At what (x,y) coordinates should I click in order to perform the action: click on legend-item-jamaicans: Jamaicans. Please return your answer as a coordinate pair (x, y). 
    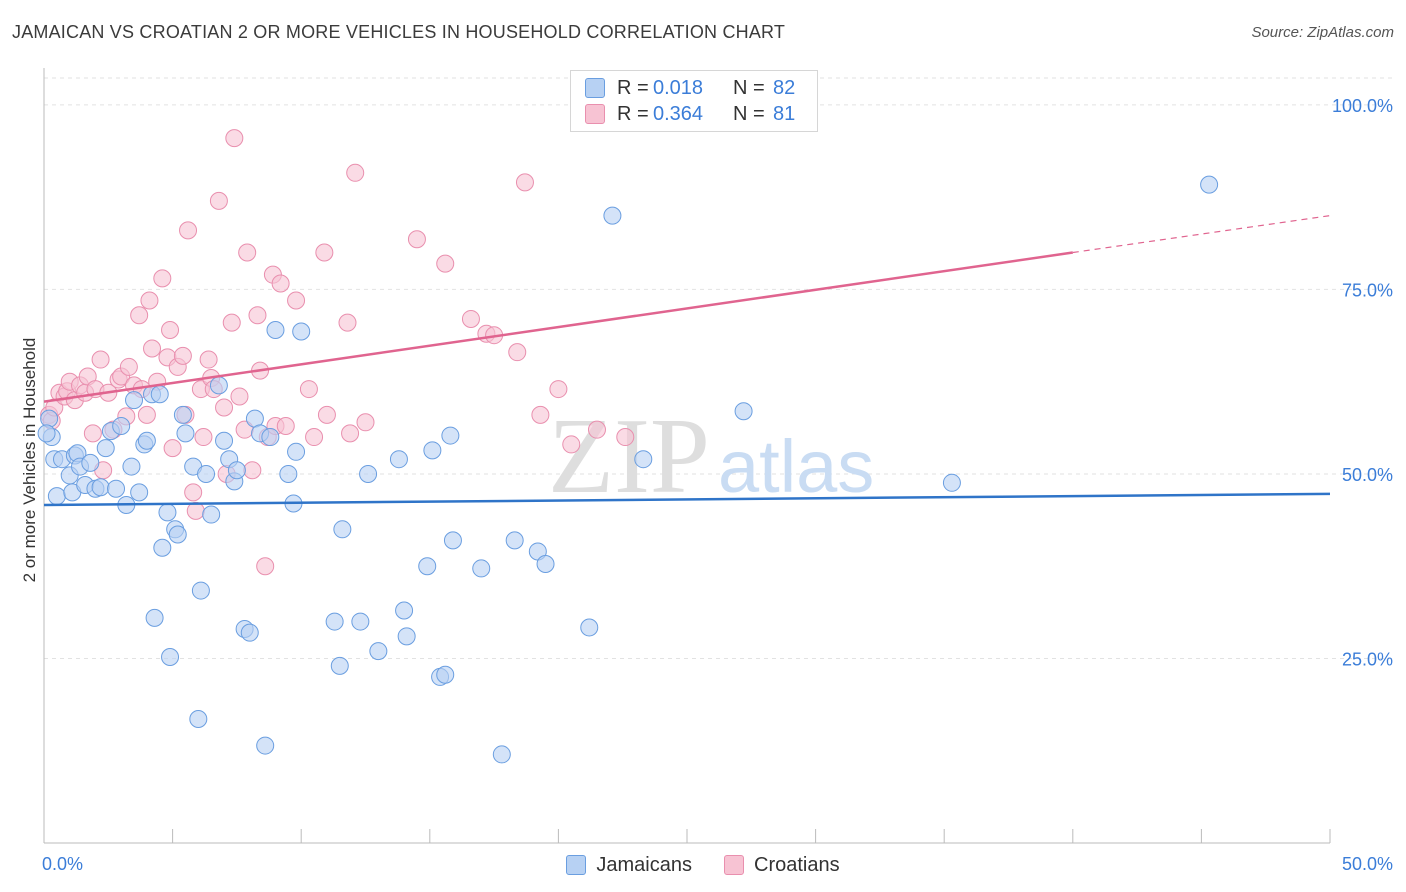
    Looking at the image, I should click on (629, 865).